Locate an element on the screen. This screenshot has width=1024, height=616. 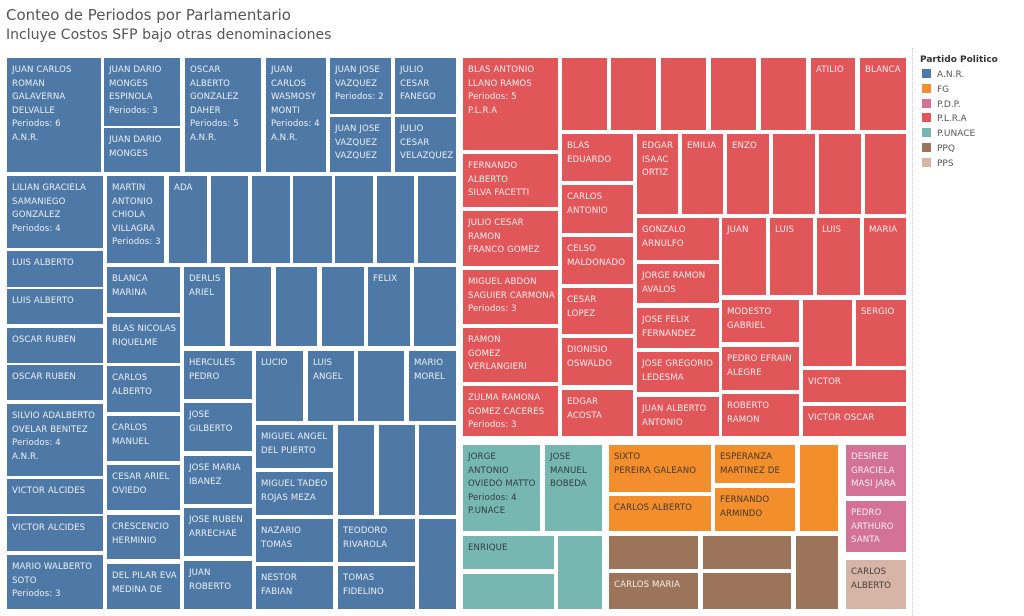
treemap-cell: ATILIO is located at coordinates (833, 94).